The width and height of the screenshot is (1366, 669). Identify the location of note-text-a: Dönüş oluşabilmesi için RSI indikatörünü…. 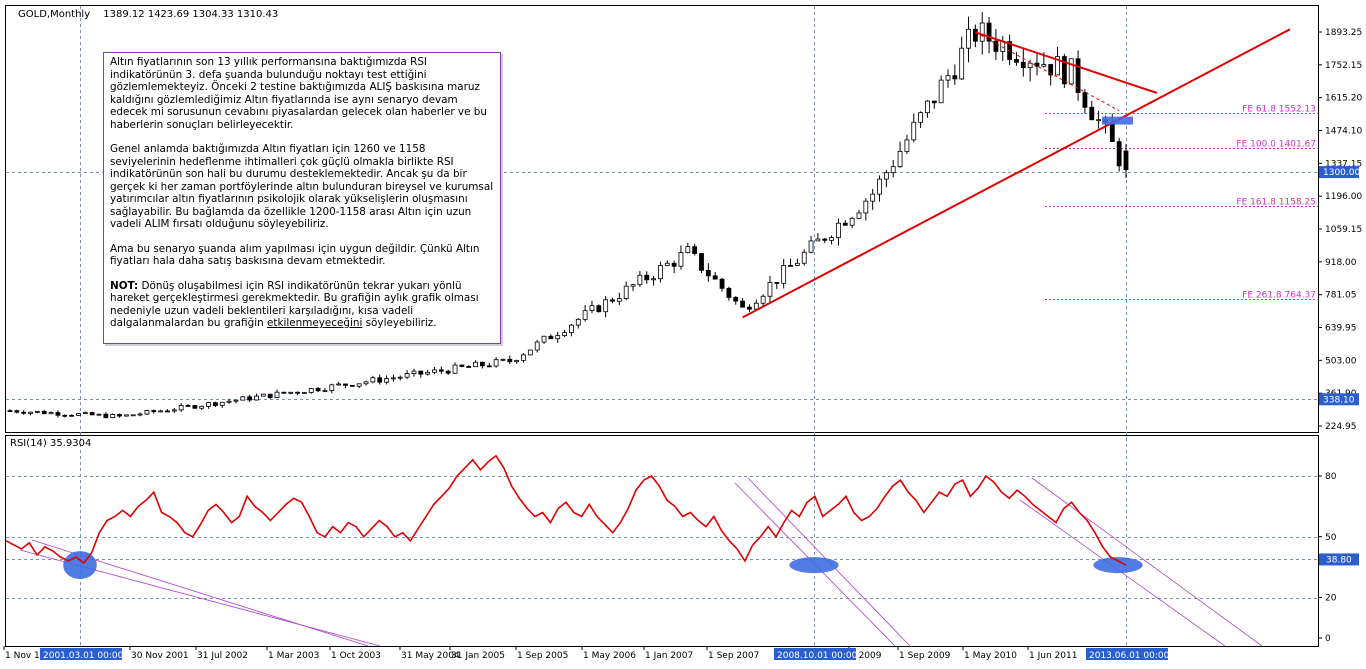
(294, 304).